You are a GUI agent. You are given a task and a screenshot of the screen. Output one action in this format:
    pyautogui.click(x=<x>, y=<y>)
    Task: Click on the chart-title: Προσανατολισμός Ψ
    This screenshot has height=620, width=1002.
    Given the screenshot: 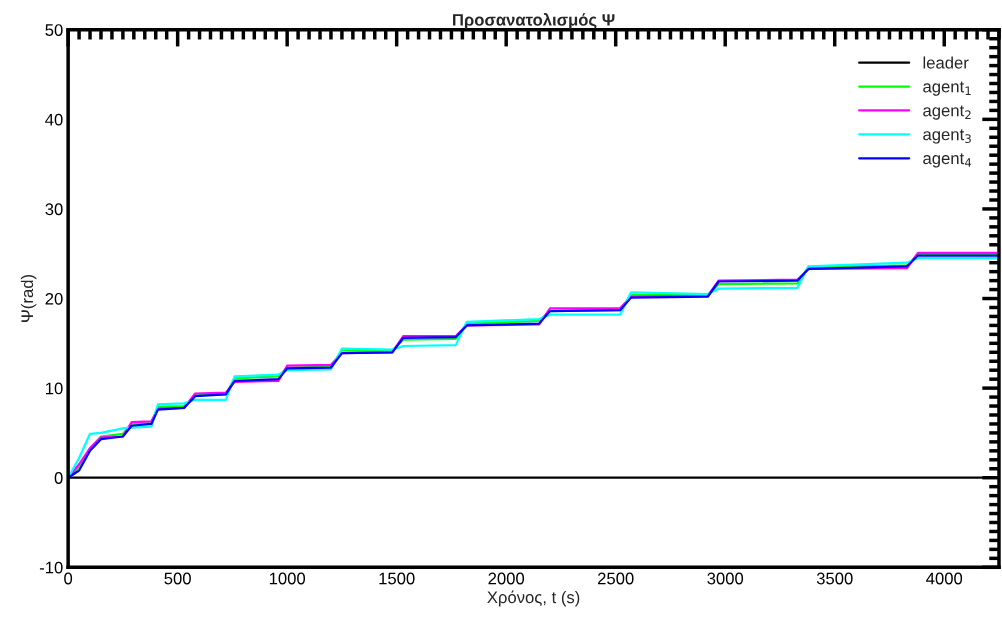 What is the action you would take?
    pyautogui.click(x=534, y=21)
    